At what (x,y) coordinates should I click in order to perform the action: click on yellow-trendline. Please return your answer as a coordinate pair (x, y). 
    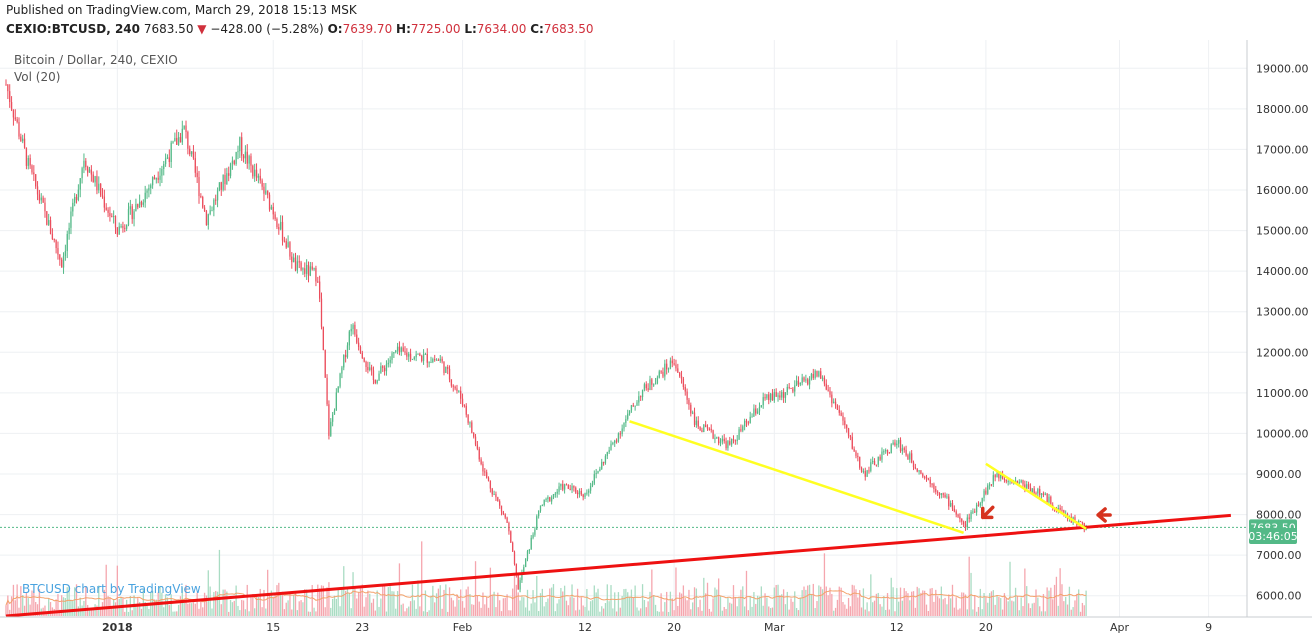
    Looking at the image, I should click on (797, 477).